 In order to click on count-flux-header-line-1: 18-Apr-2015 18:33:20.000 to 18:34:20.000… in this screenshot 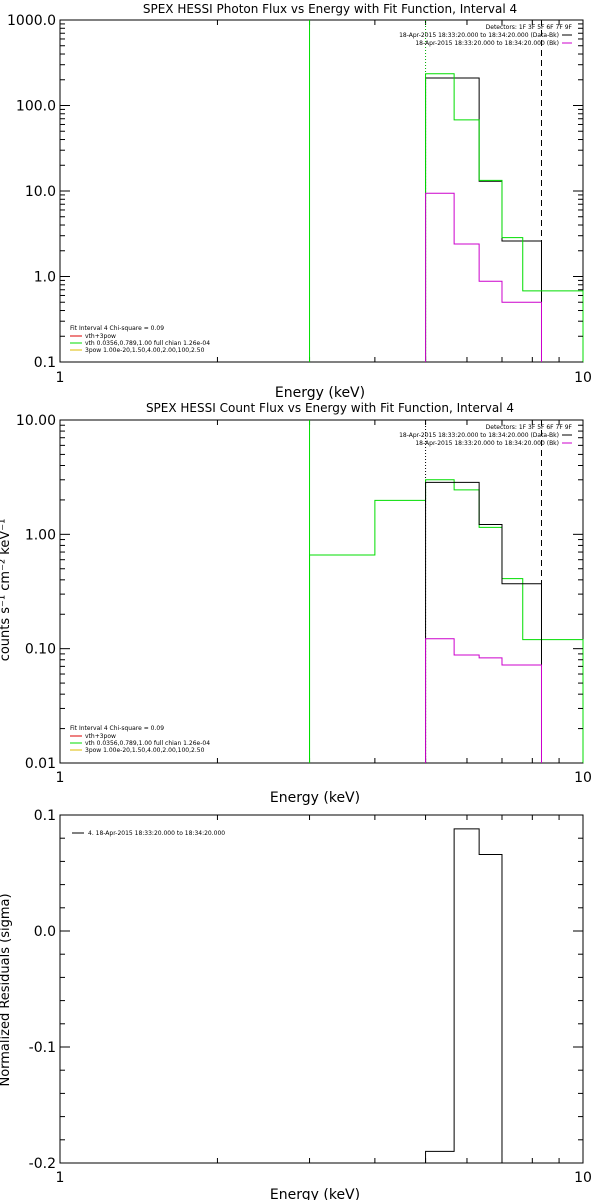, I will do `click(479, 435)`.